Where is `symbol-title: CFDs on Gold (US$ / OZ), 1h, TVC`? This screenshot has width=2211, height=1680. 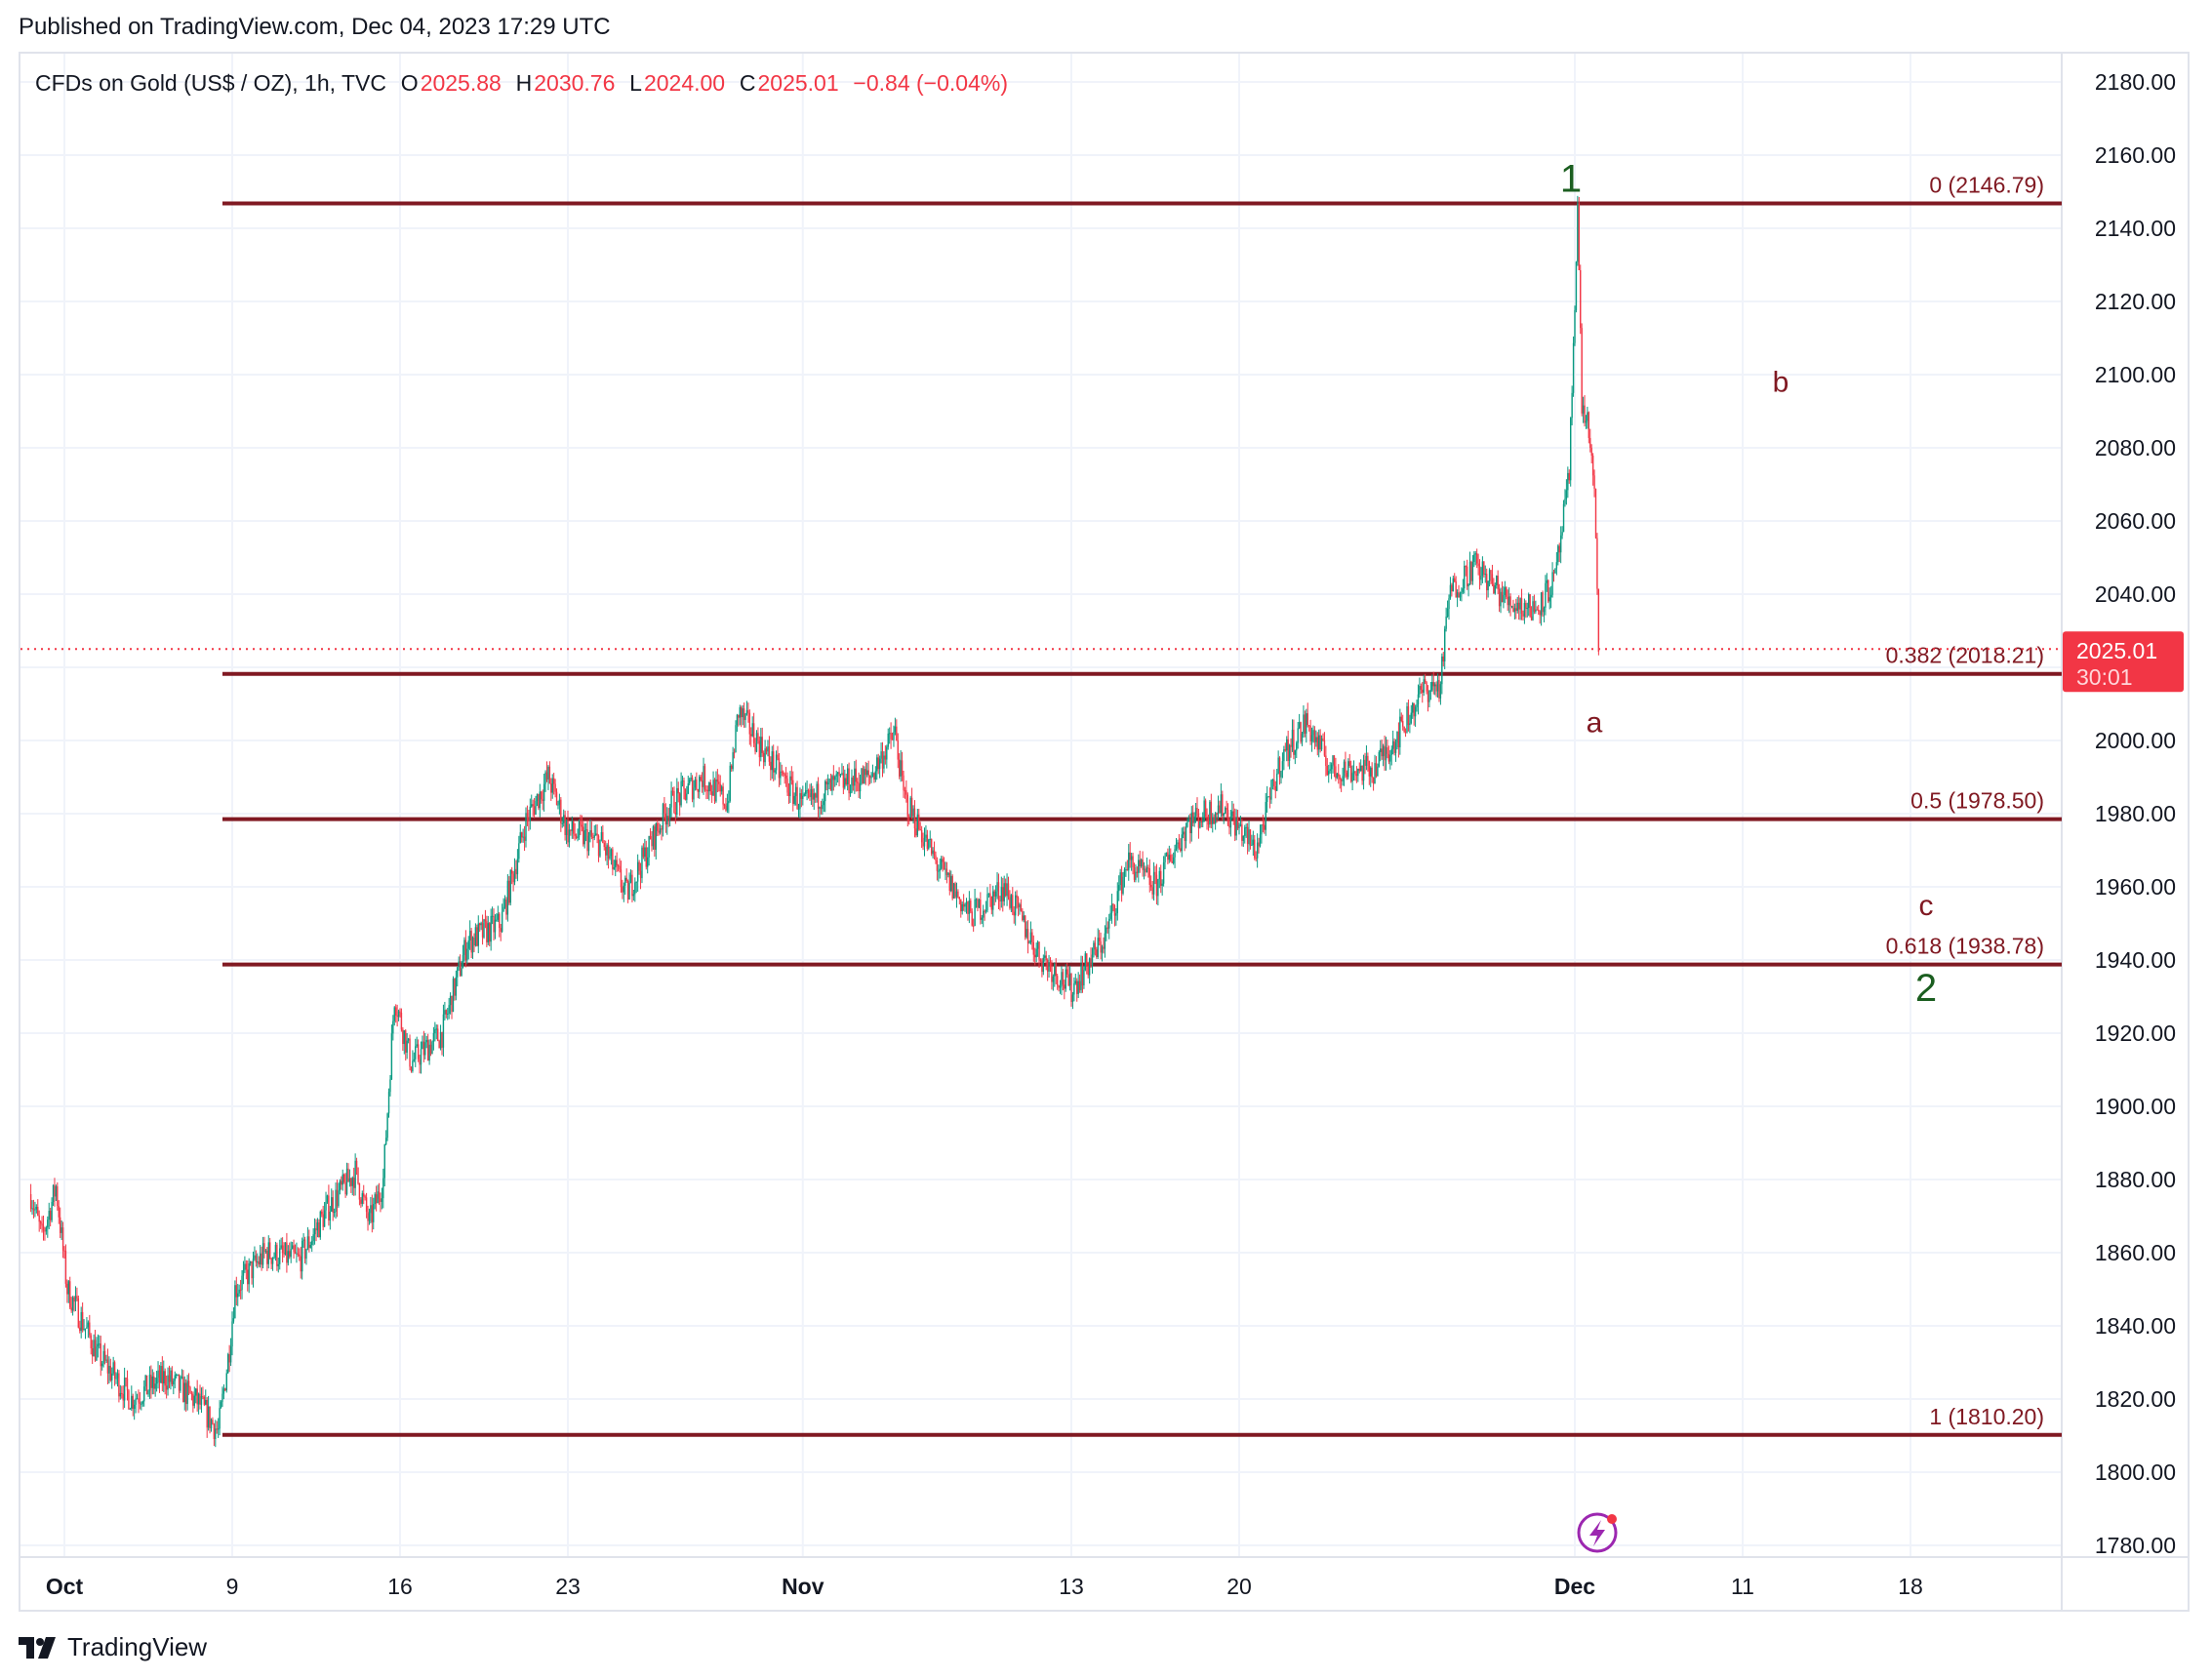
symbol-title: CFDs on Gold (US$ / OZ), 1h, TVC is located at coordinates (211, 83).